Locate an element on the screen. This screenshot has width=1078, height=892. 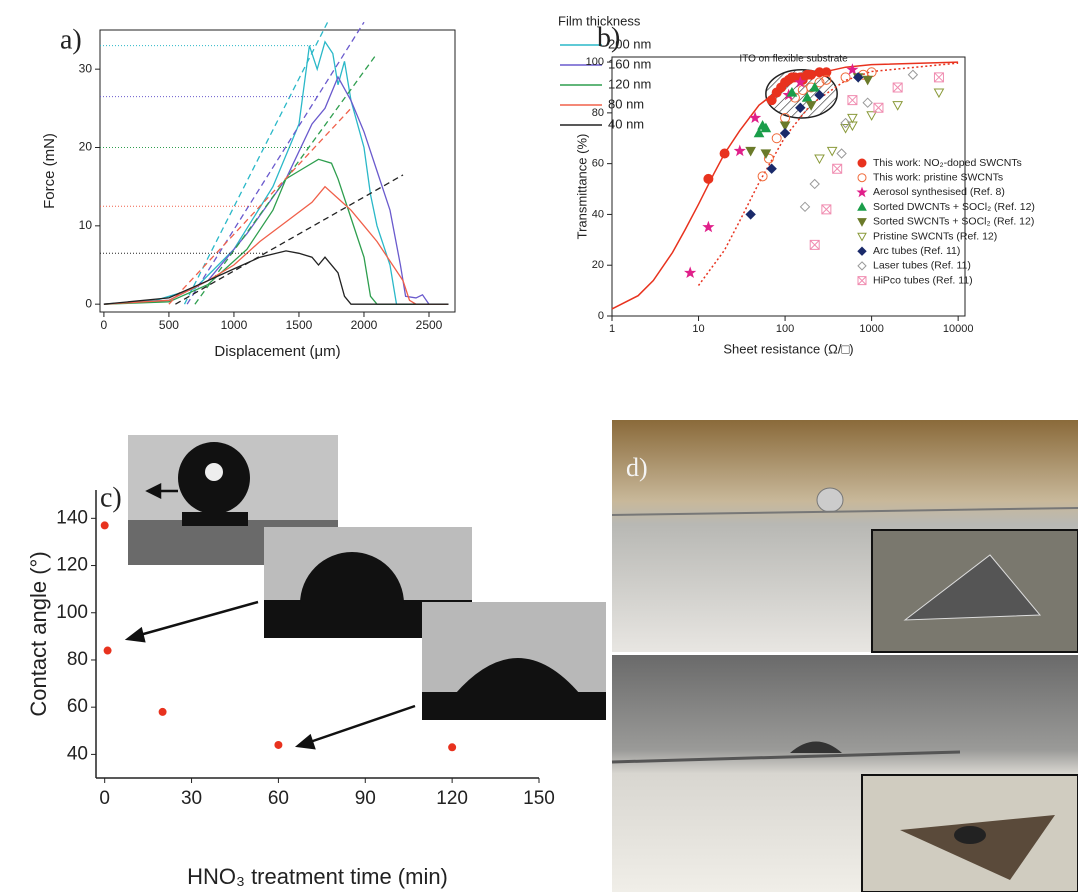
x-axis-label: Sheet resistance (Ω/□) is located at coordinates (788, 348).